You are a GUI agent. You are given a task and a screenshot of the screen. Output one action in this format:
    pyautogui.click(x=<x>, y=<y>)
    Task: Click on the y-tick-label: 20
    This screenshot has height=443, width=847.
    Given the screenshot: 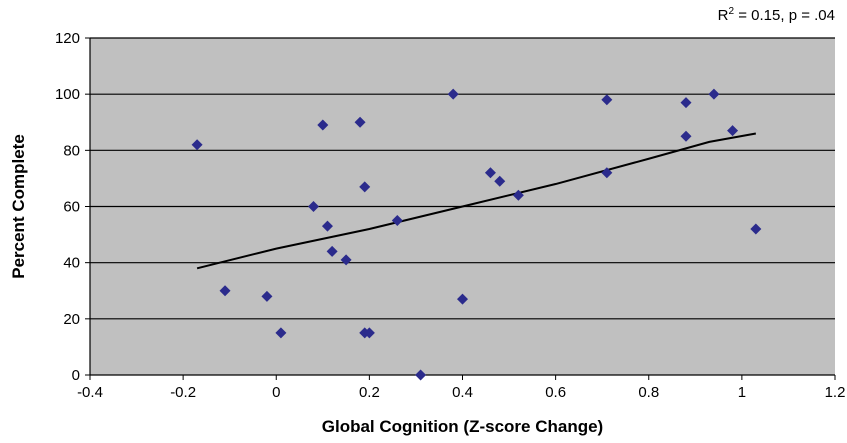 What is the action you would take?
    pyautogui.click(x=71, y=319)
    